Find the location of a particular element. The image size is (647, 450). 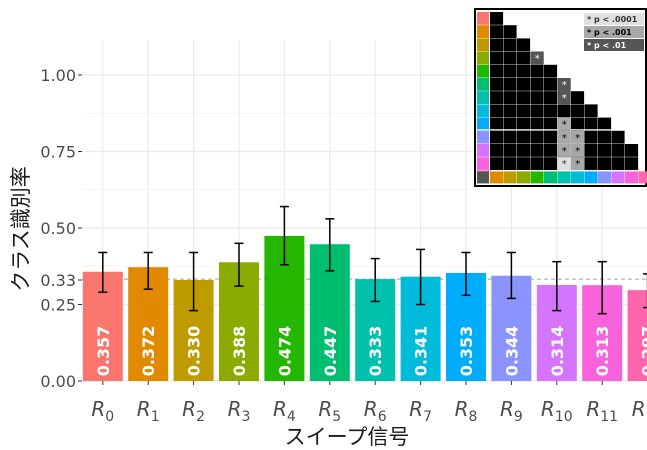

bar-value-label: 0.314 is located at coordinates (557, 351).